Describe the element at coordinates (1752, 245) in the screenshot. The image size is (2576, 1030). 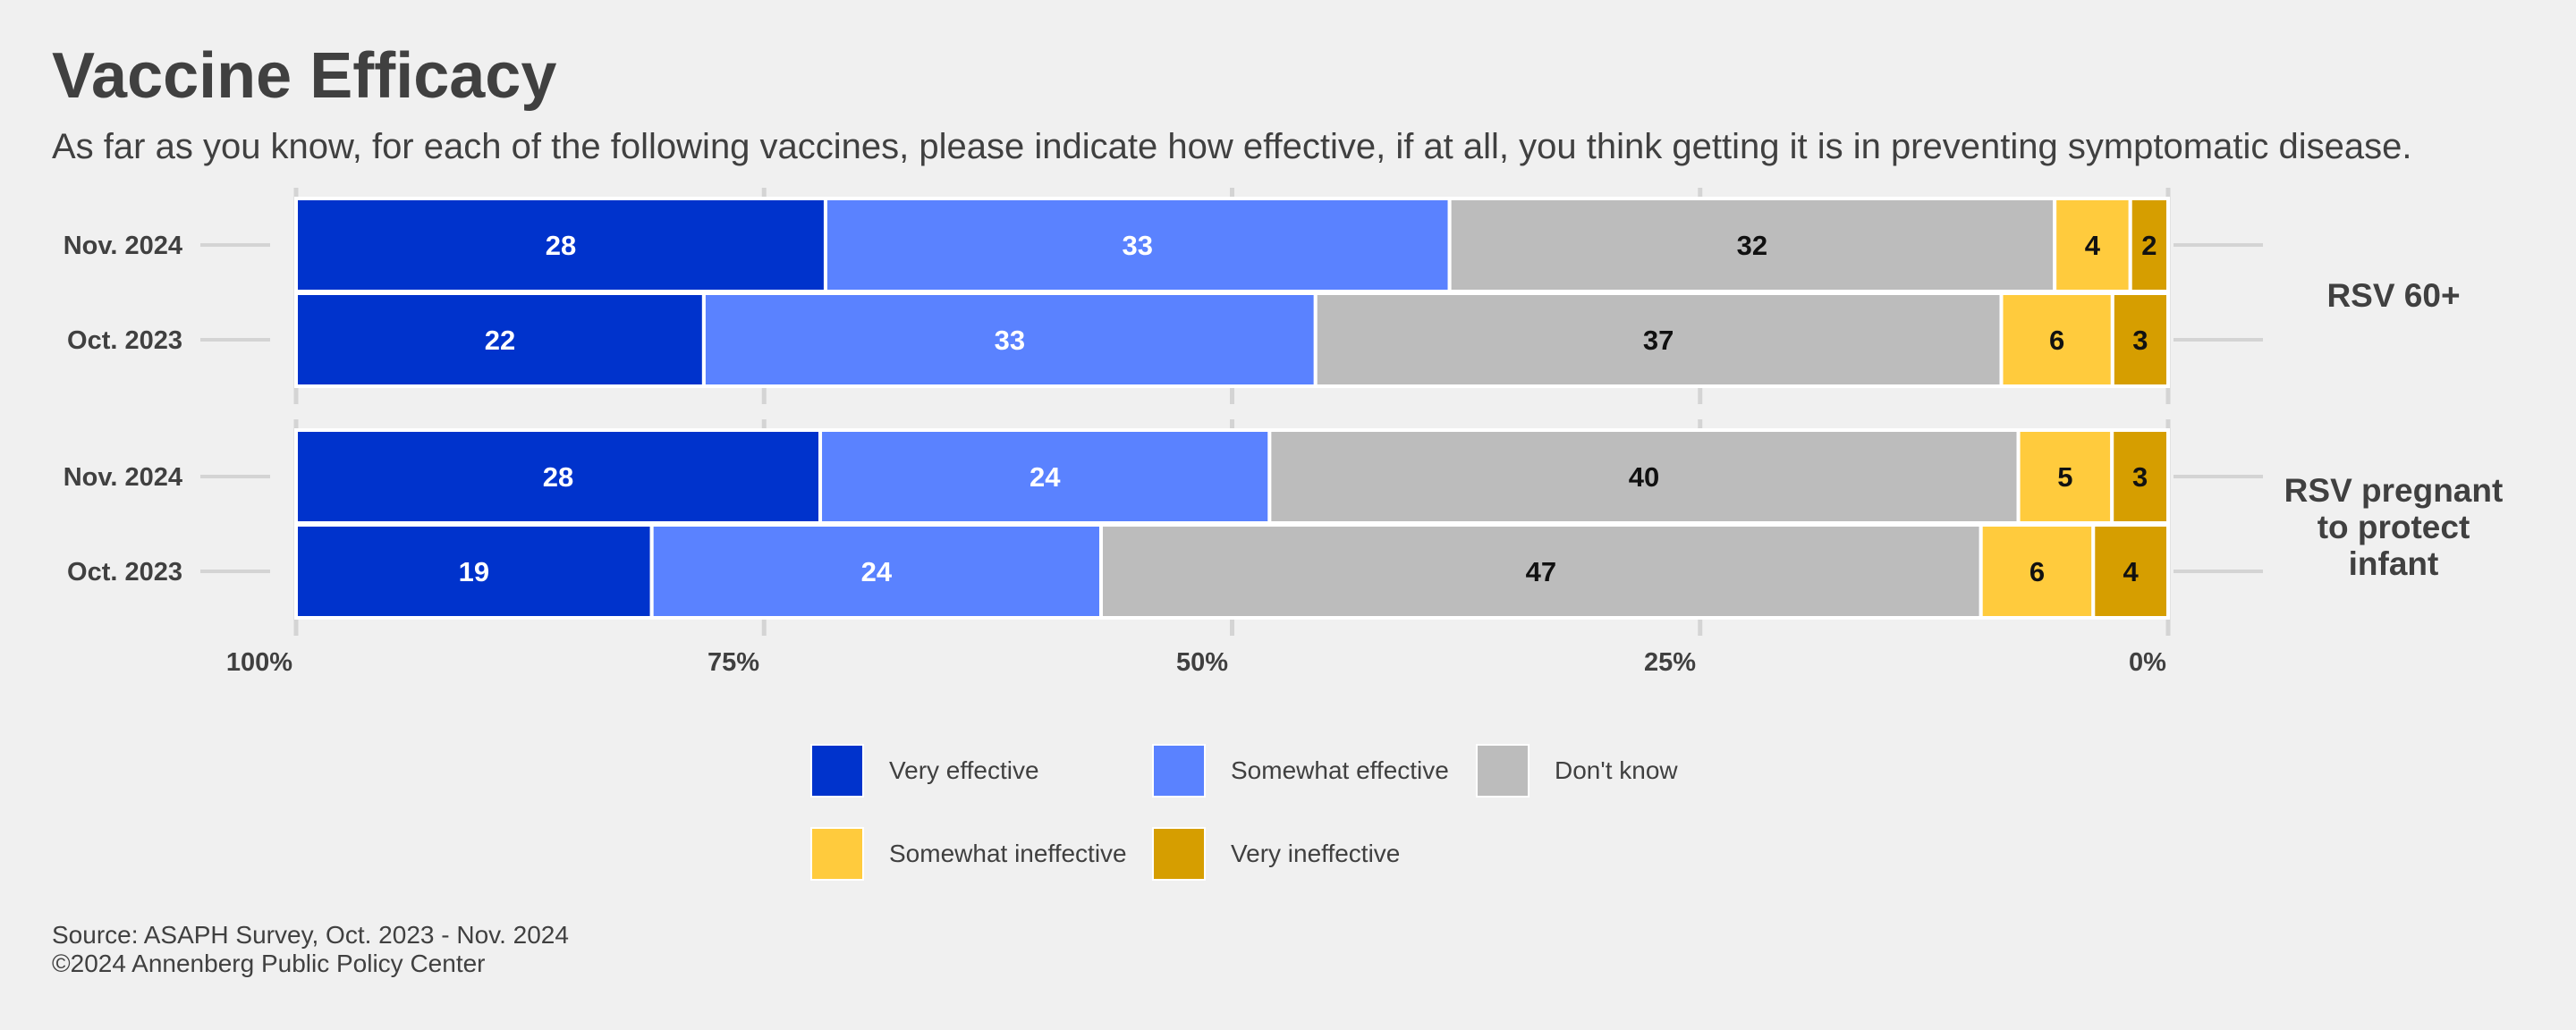
I see `data-label: 32` at that location.